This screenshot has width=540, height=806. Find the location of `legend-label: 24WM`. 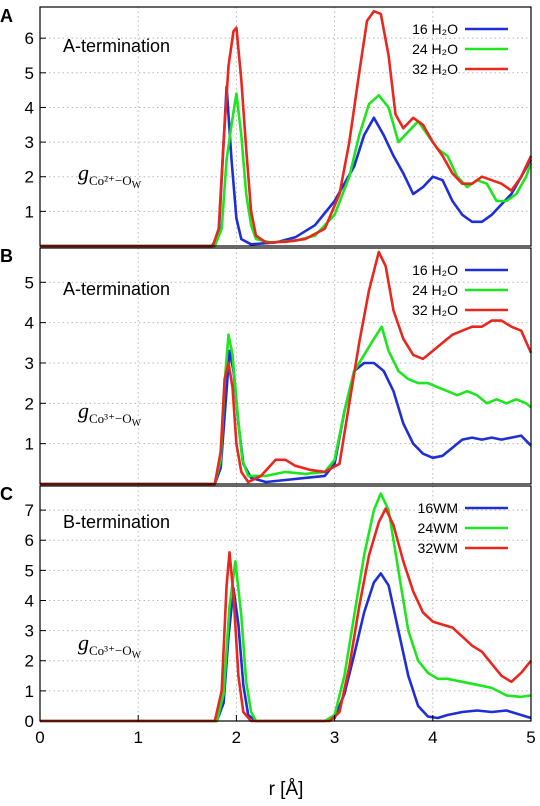

legend-label: 24WM is located at coordinates (438, 528).